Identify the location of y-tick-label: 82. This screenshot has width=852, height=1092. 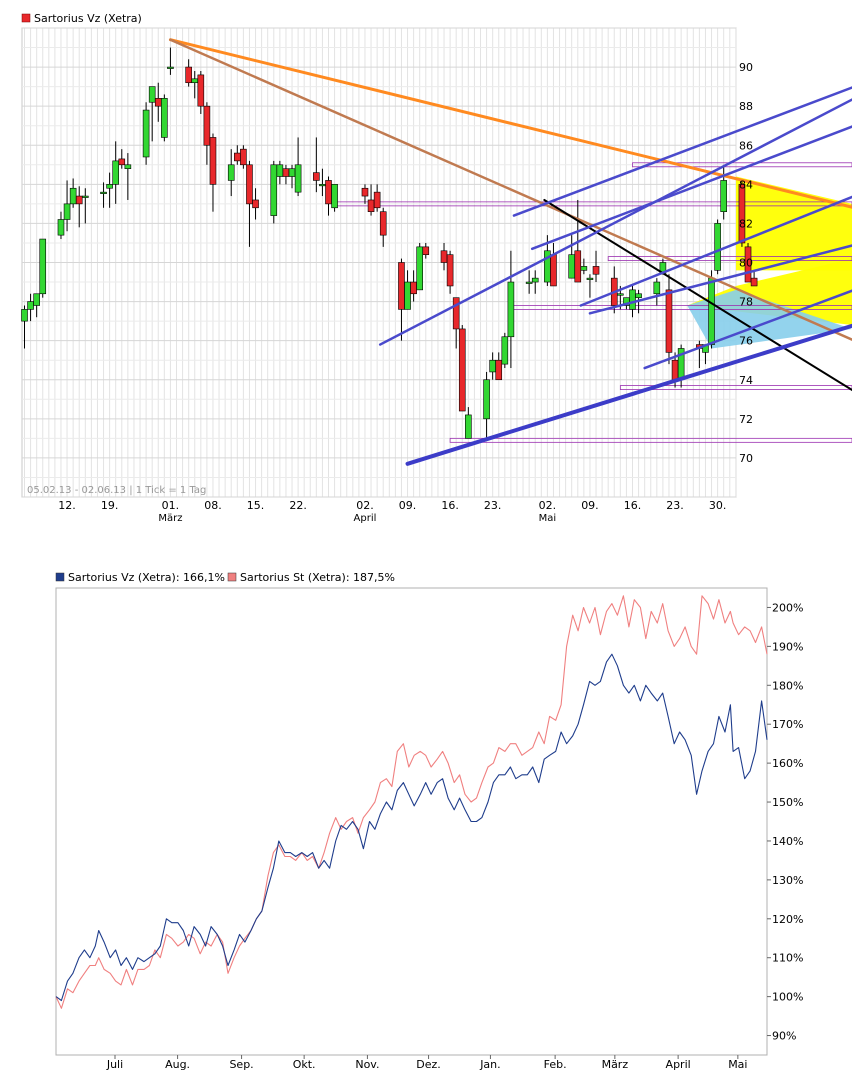
(746, 223).